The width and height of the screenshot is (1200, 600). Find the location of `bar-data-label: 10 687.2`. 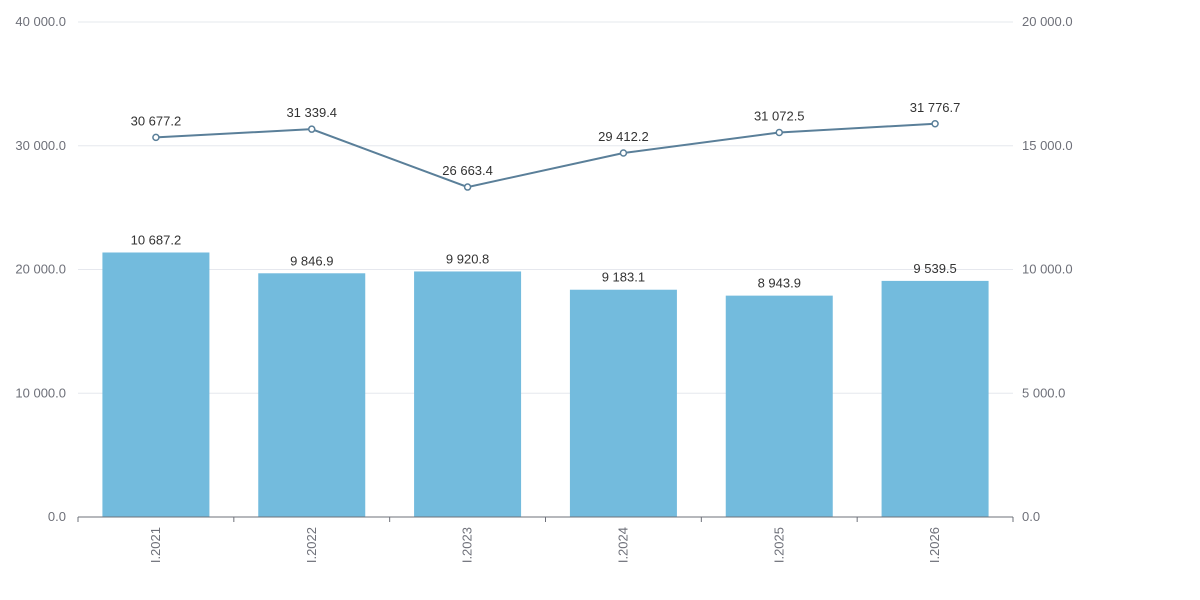

bar-data-label: 10 687.2 is located at coordinates (156, 239).